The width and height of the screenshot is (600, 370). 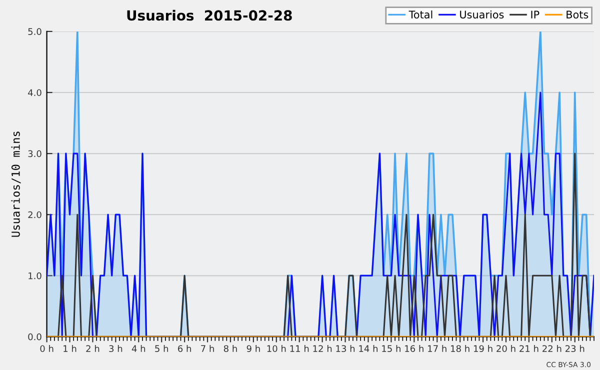 What do you see at coordinates (552, 348) in the screenshot?
I see `x-tick-label: 22 h` at bounding box center [552, 348].